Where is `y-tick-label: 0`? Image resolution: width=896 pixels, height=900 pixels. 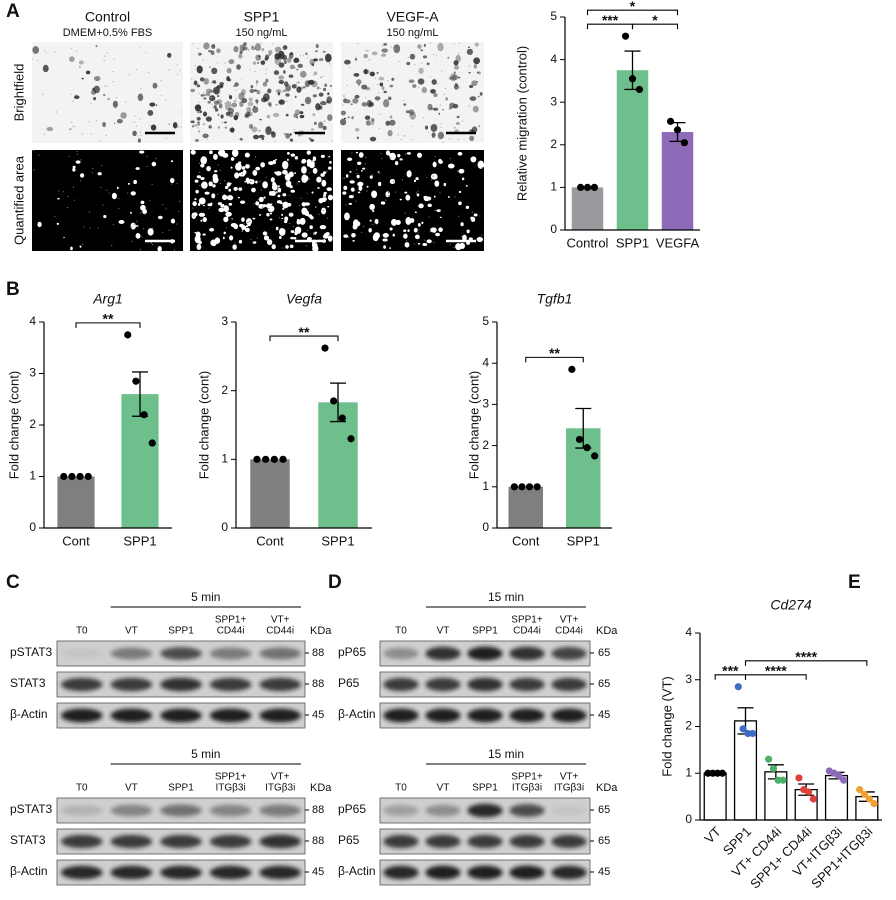 y-tick-label: 0 is located at coordinates (485, 527).